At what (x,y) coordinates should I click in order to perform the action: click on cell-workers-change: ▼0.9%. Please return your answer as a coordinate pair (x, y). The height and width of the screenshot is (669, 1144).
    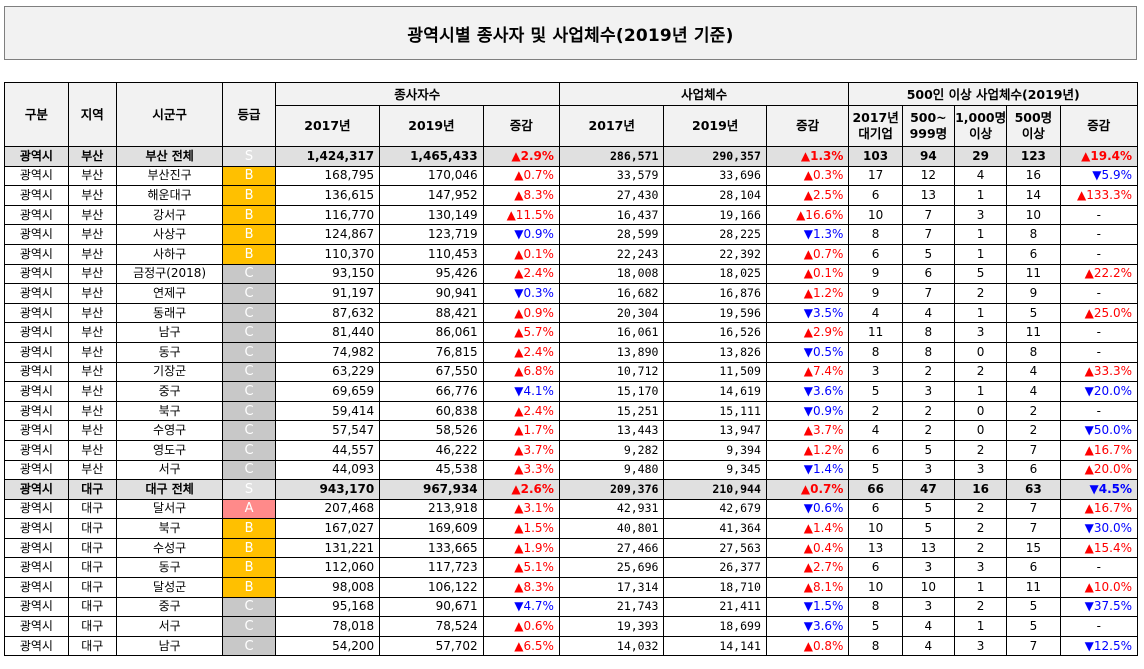
    Looking at the image, I should click on (521, 234).